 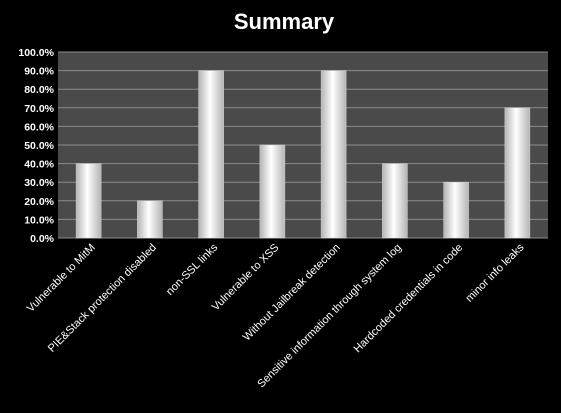 I want to click on y-tick-label: 20.0%, so click(x=39, y=202).